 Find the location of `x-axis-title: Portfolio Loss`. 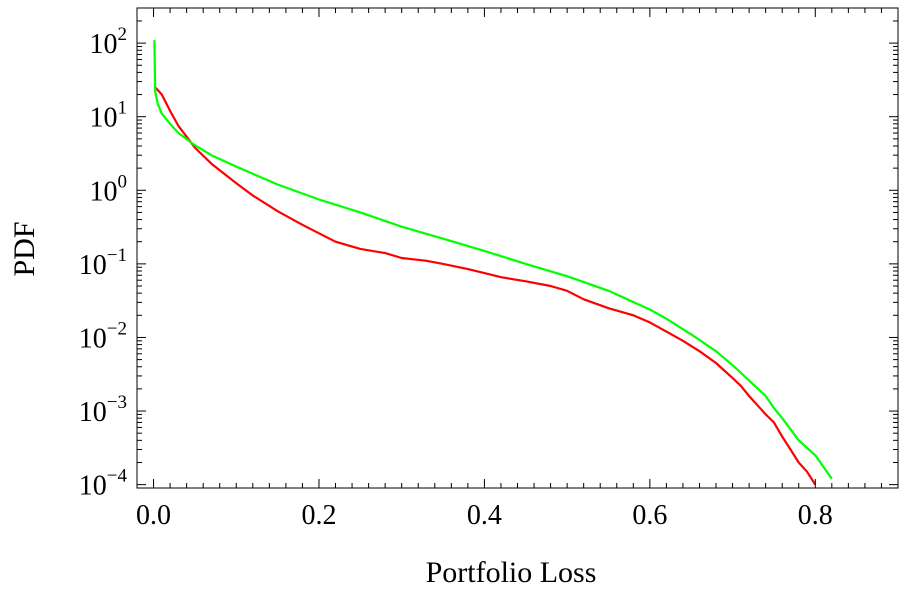

x-axis-title: Portfolio Loss is located at coordinates (511, 572).